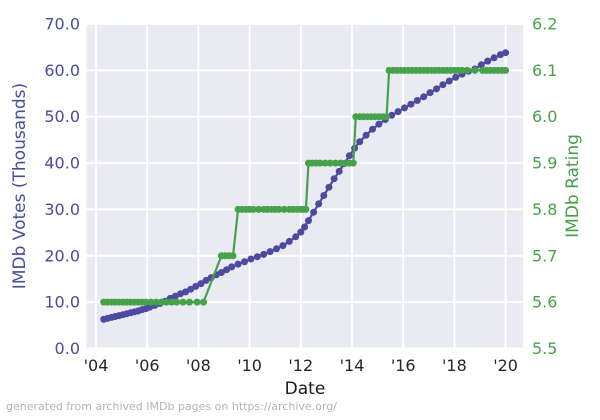  Describe the element at coordinates (62, 116) in the screenshot. I see `left-axis-tick-label: 50.0` at that location.